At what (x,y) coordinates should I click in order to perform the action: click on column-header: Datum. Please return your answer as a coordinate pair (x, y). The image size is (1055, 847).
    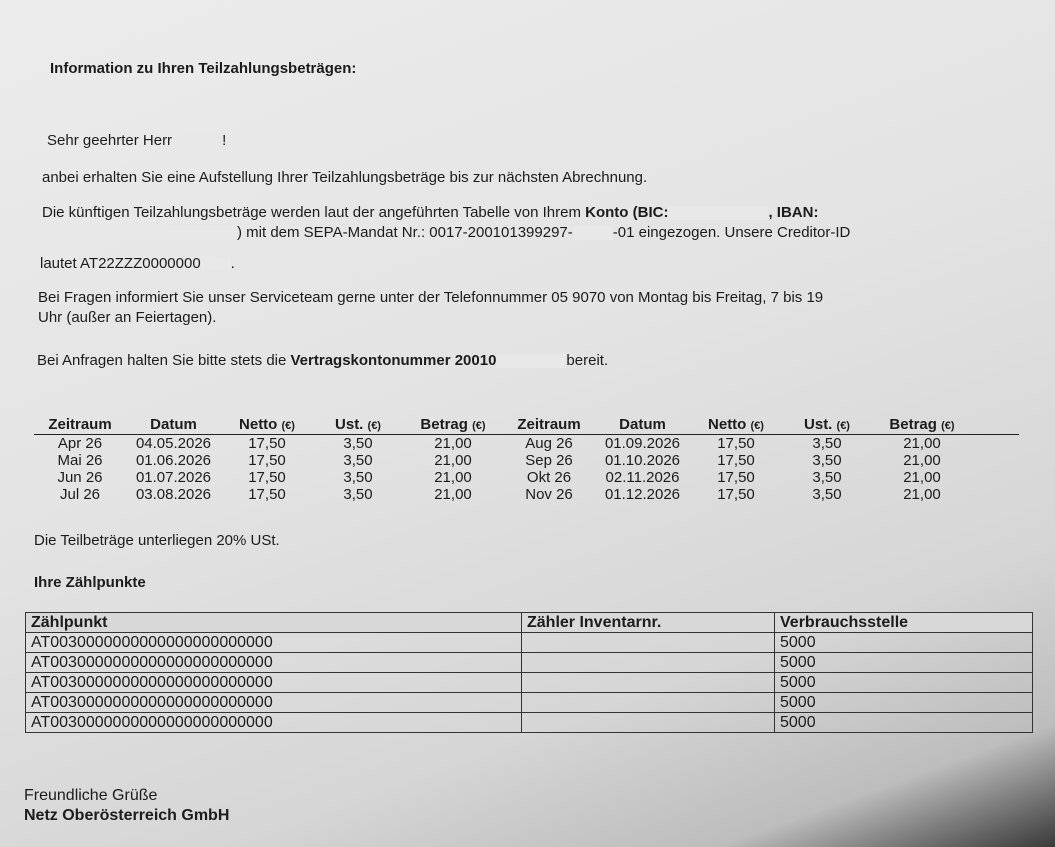
    Looking at the image, I should click on (173, 425).